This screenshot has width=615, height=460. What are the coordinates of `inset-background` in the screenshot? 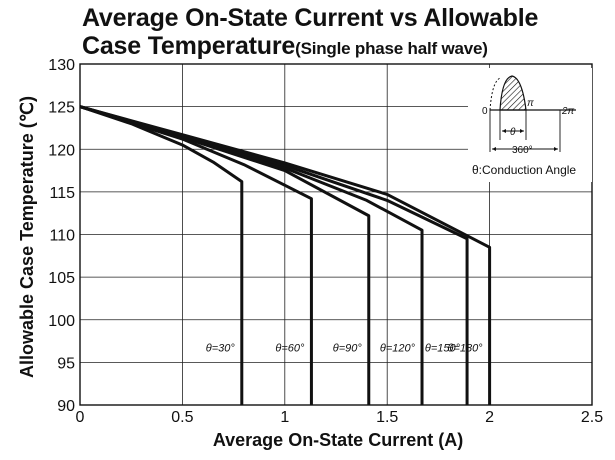 It's located at (530, 125).